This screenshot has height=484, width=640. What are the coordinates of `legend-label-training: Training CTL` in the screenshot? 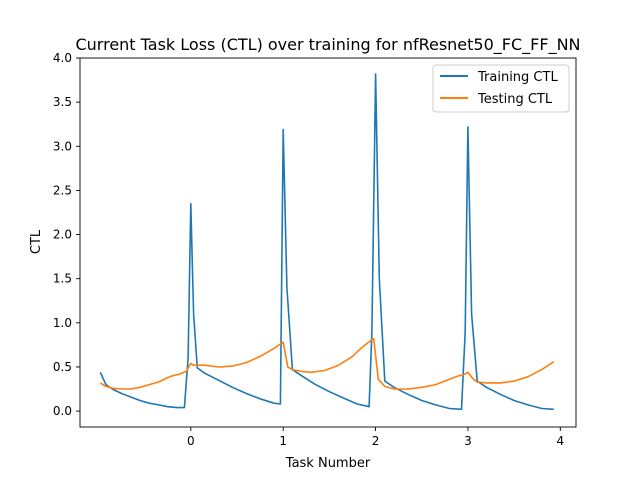 It's located at (517, 77).